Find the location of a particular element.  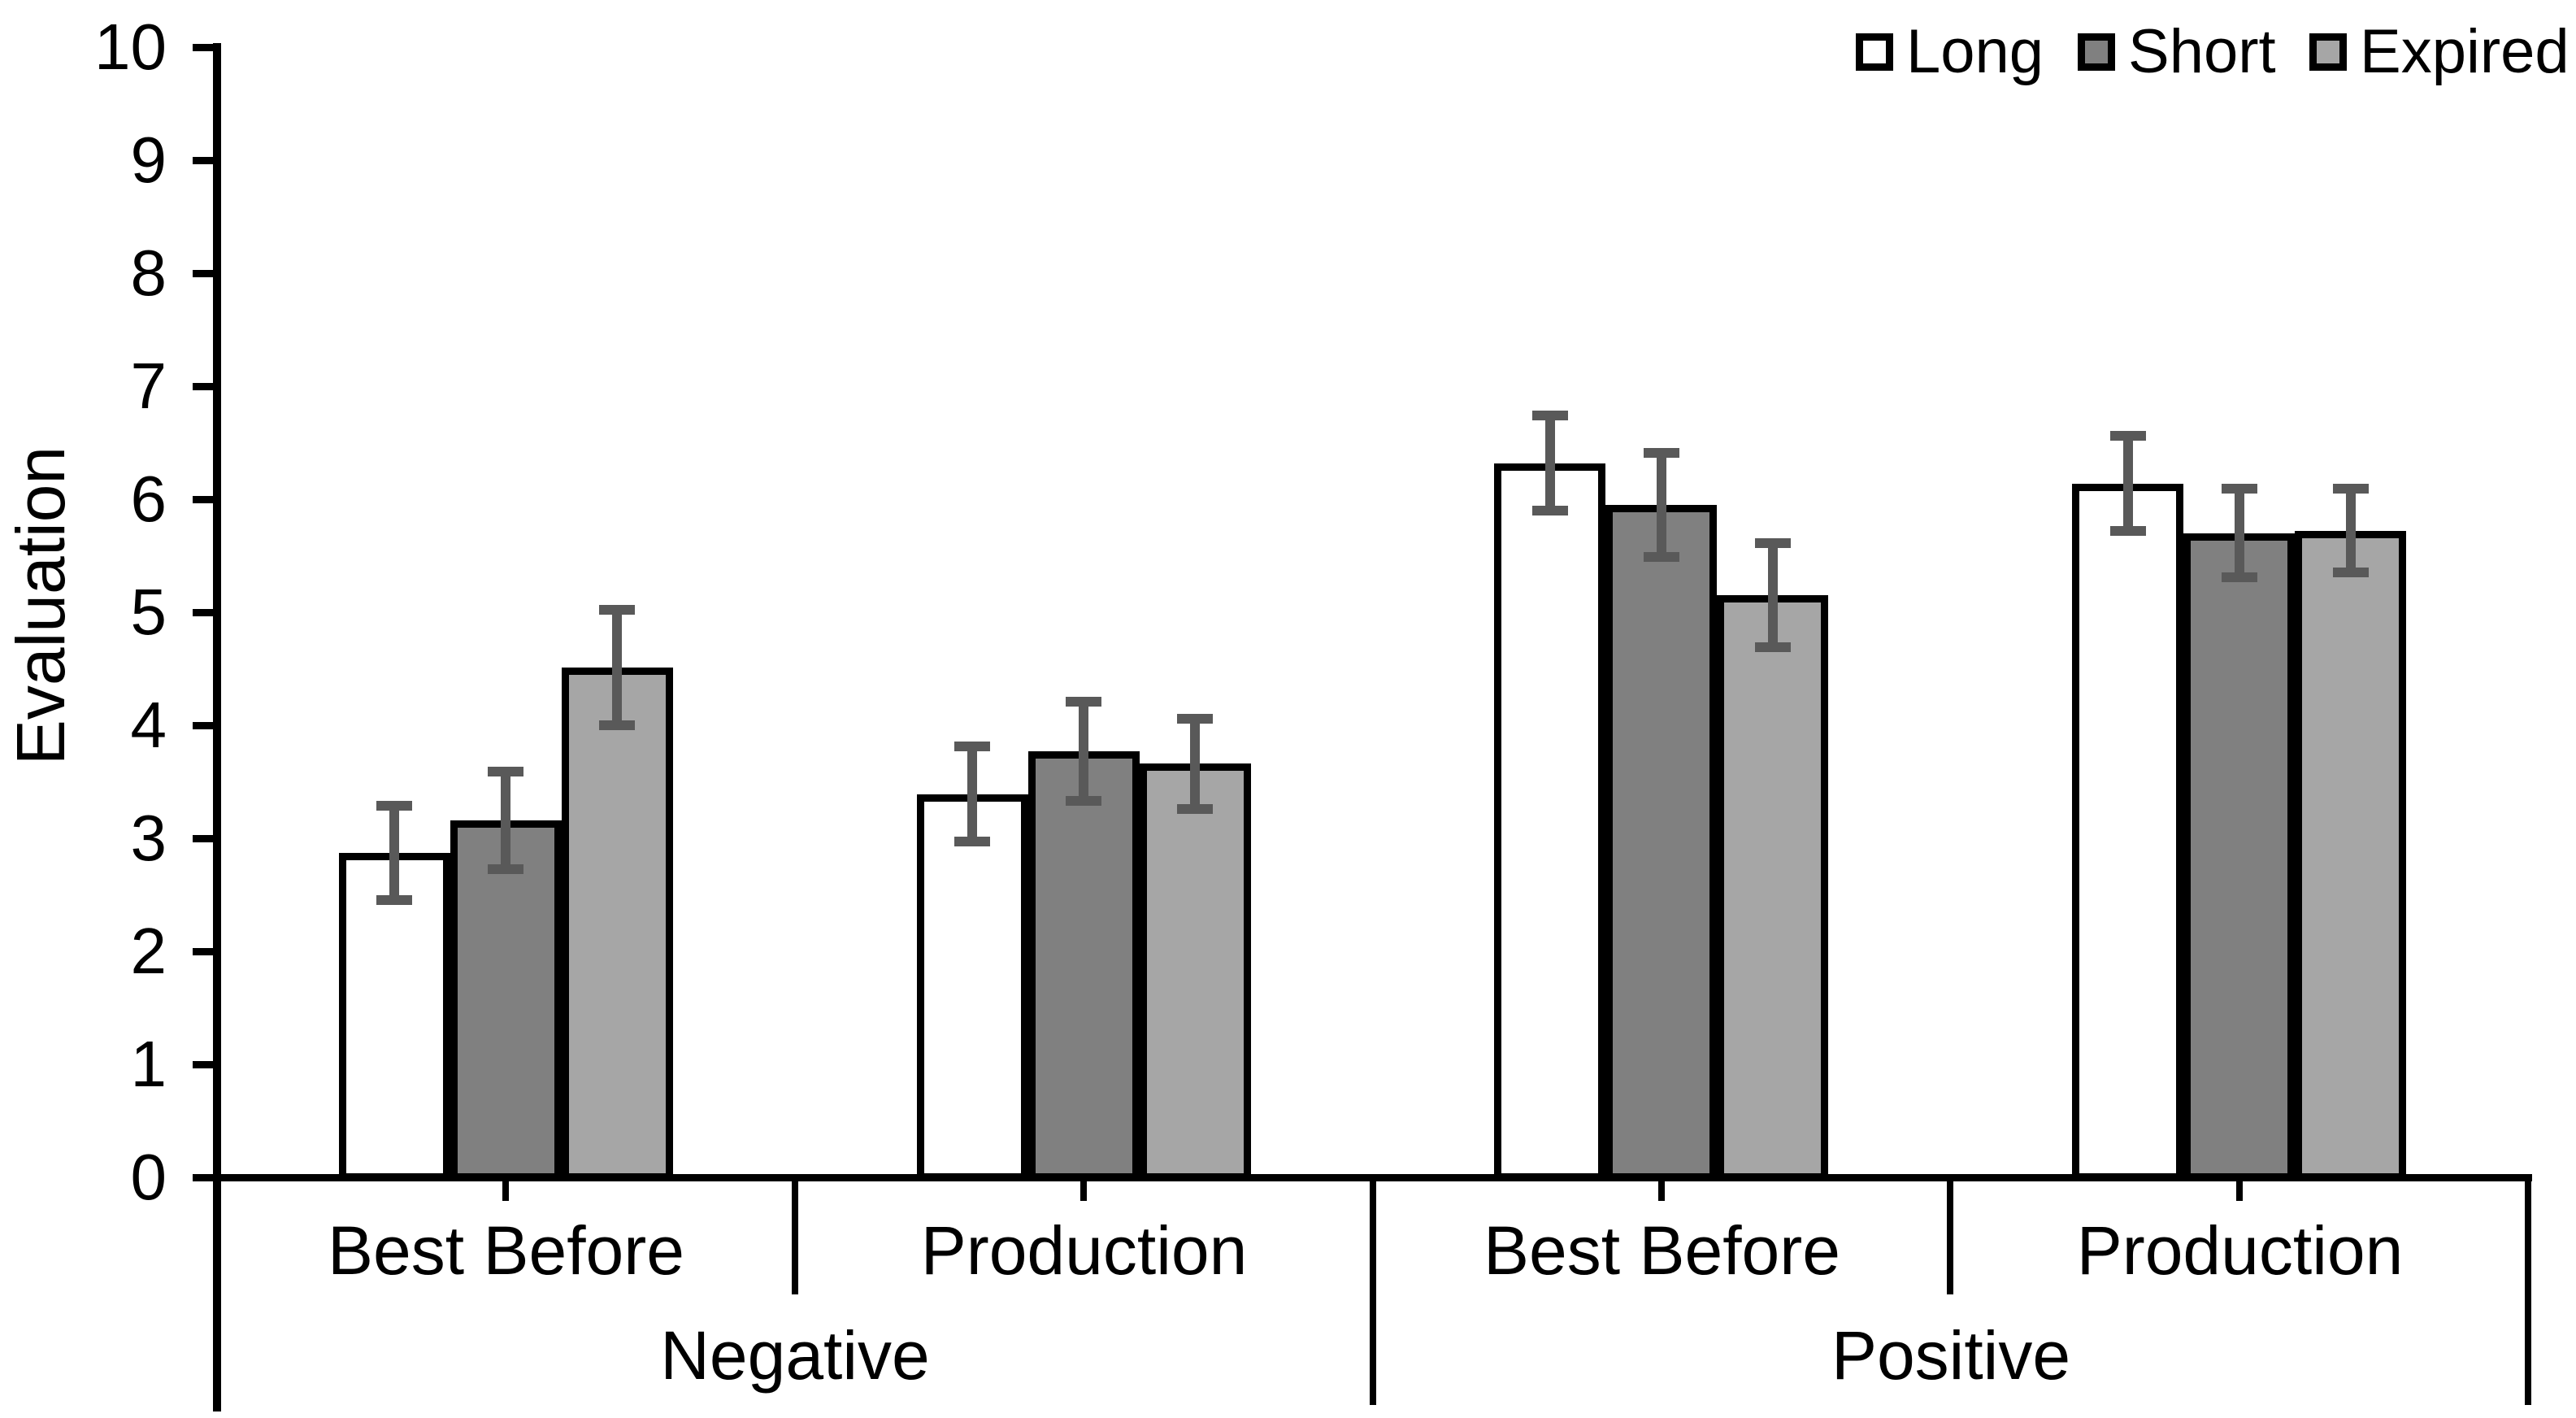

y-tick-label: 8 is located at coordinates (148, 273).